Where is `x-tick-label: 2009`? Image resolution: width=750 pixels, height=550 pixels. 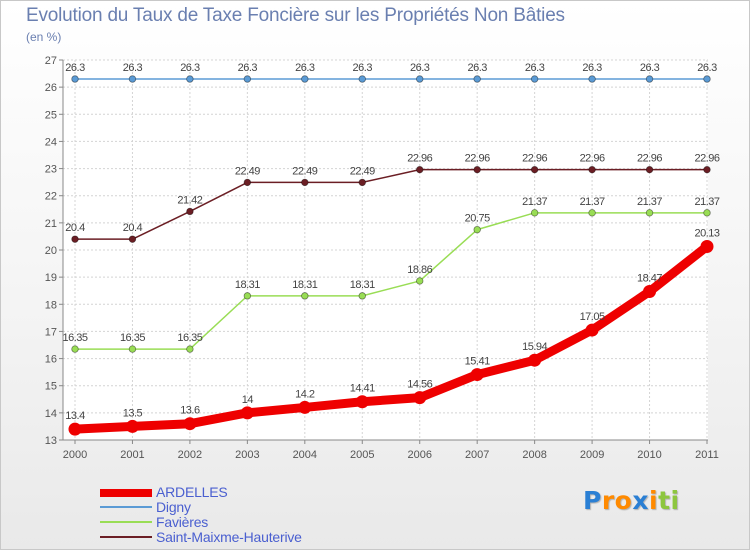 x-tick-label: 2009 is located at coordinates (592, 455).